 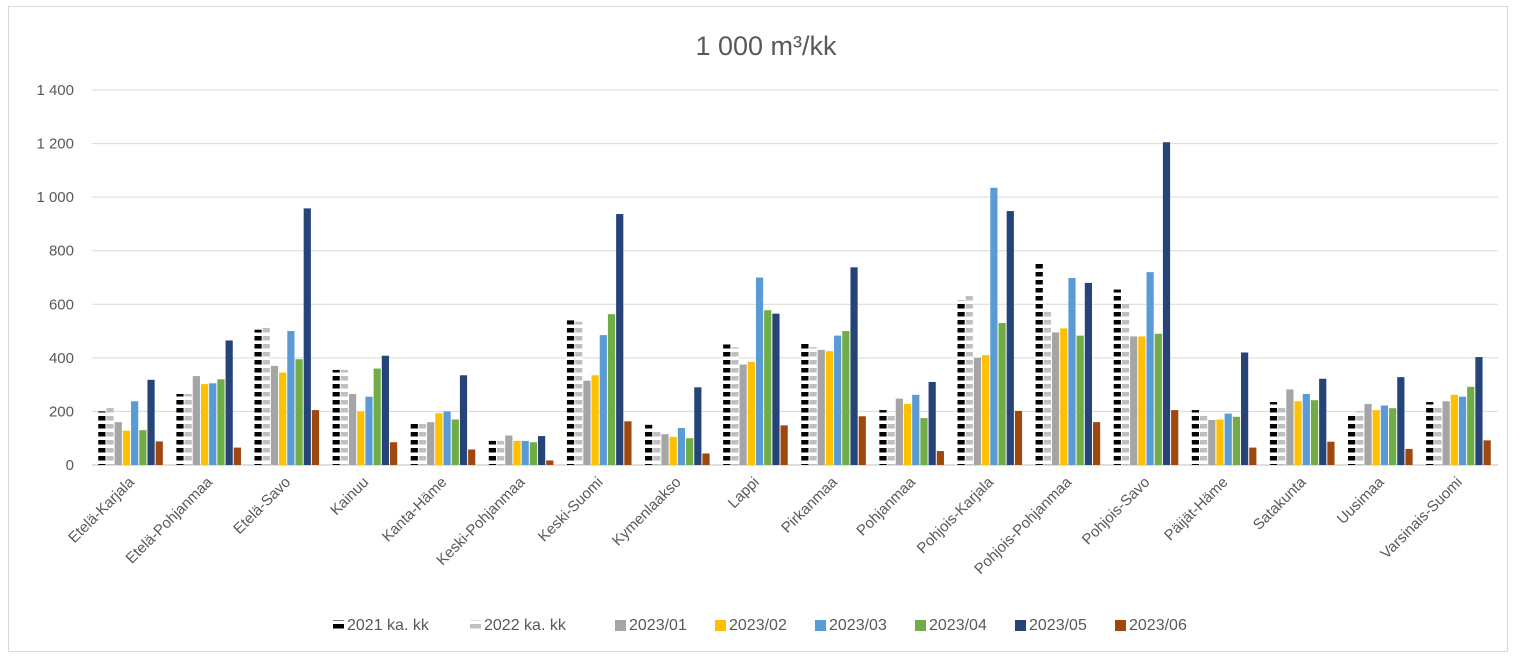 I want to click on legend-label: 2023/03, so click(x=858, y=625).